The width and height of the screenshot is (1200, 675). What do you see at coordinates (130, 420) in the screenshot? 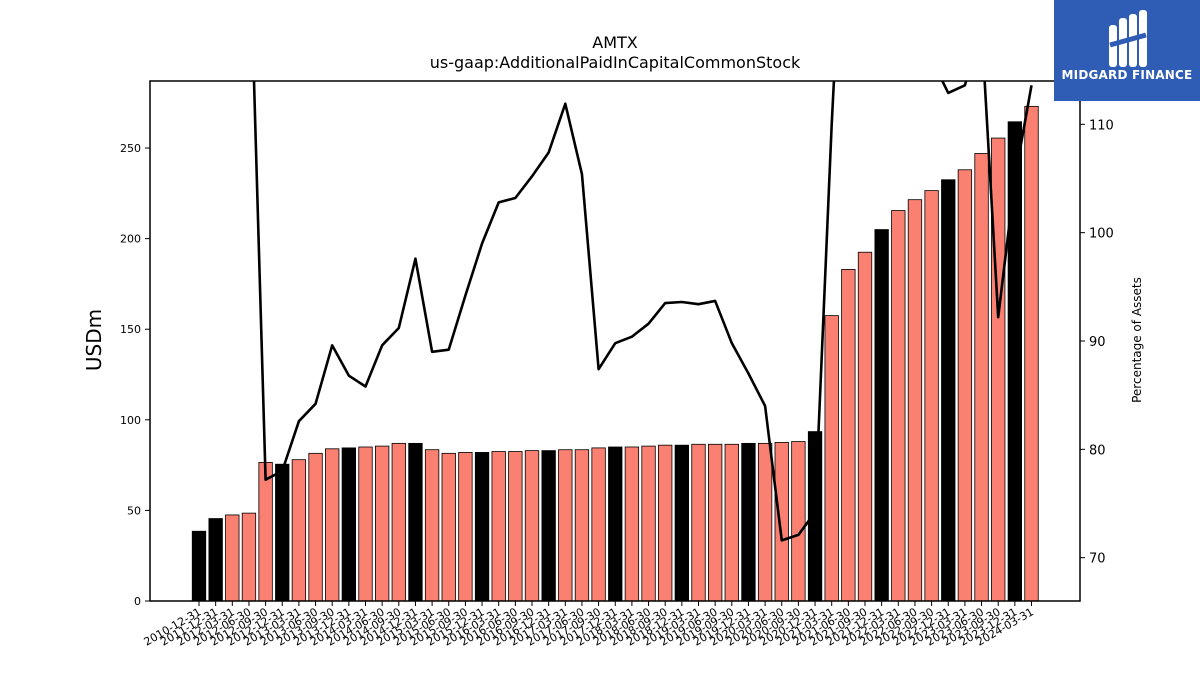
I see `y-tick-label: 100` at bounding box center [130, 420].